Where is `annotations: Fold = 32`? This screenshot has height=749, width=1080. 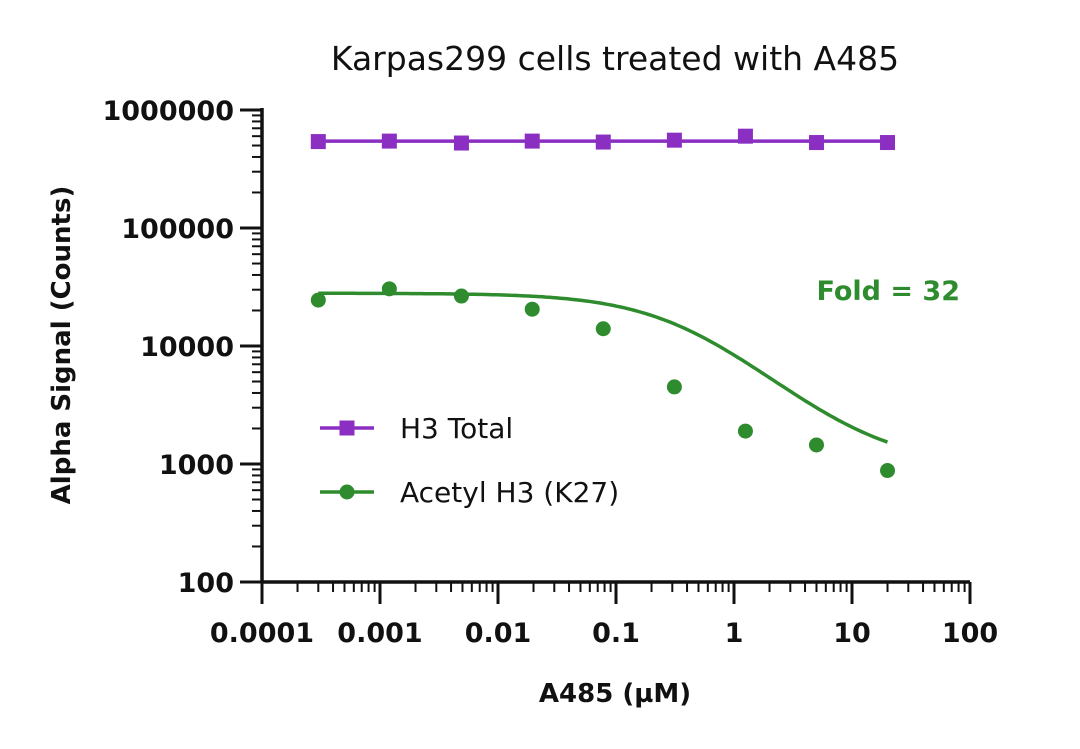 annotations: Fold = 32 is located at coordinates (888, 291).